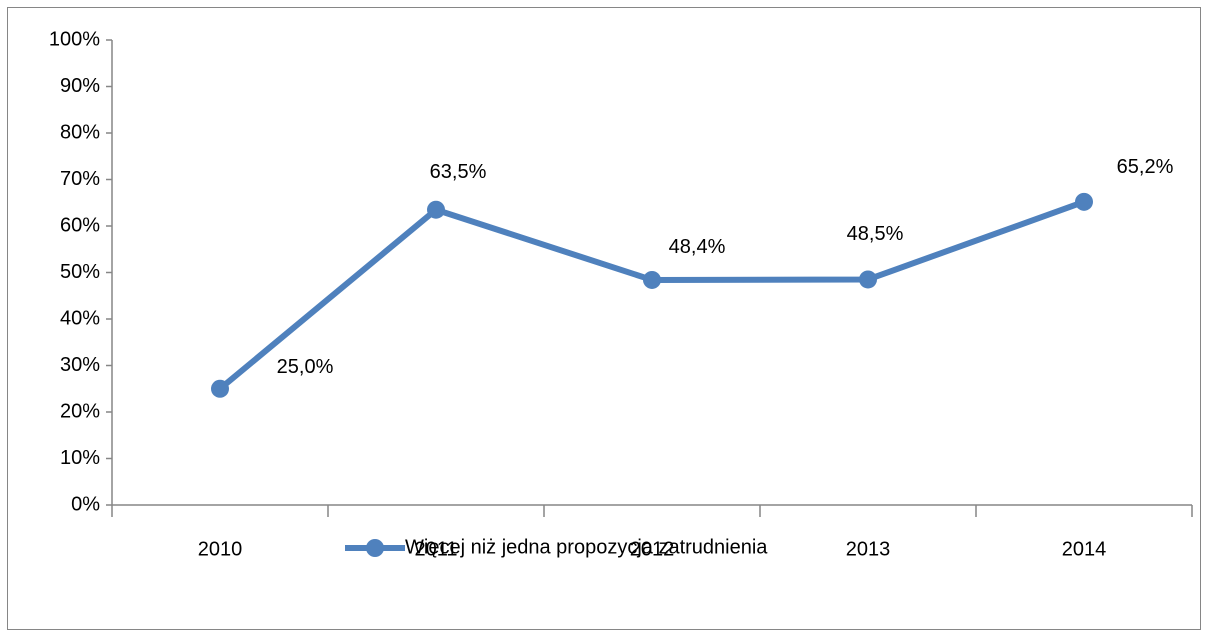  Describe the element at coordinates (220, 549) in the screenshot. I see `x-tick-label: 2010` at that location.